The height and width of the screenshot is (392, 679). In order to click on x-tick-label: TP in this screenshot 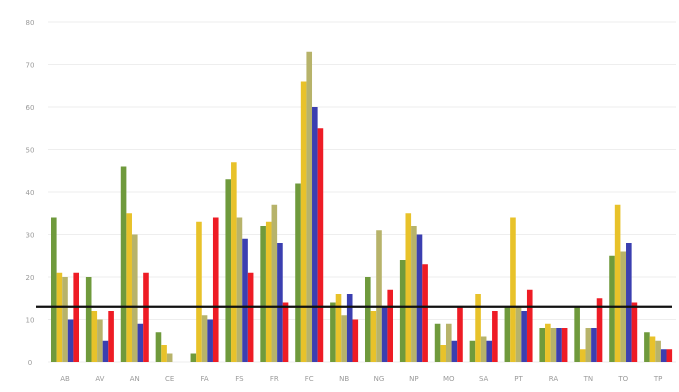, I will do `click(658, 379)`.